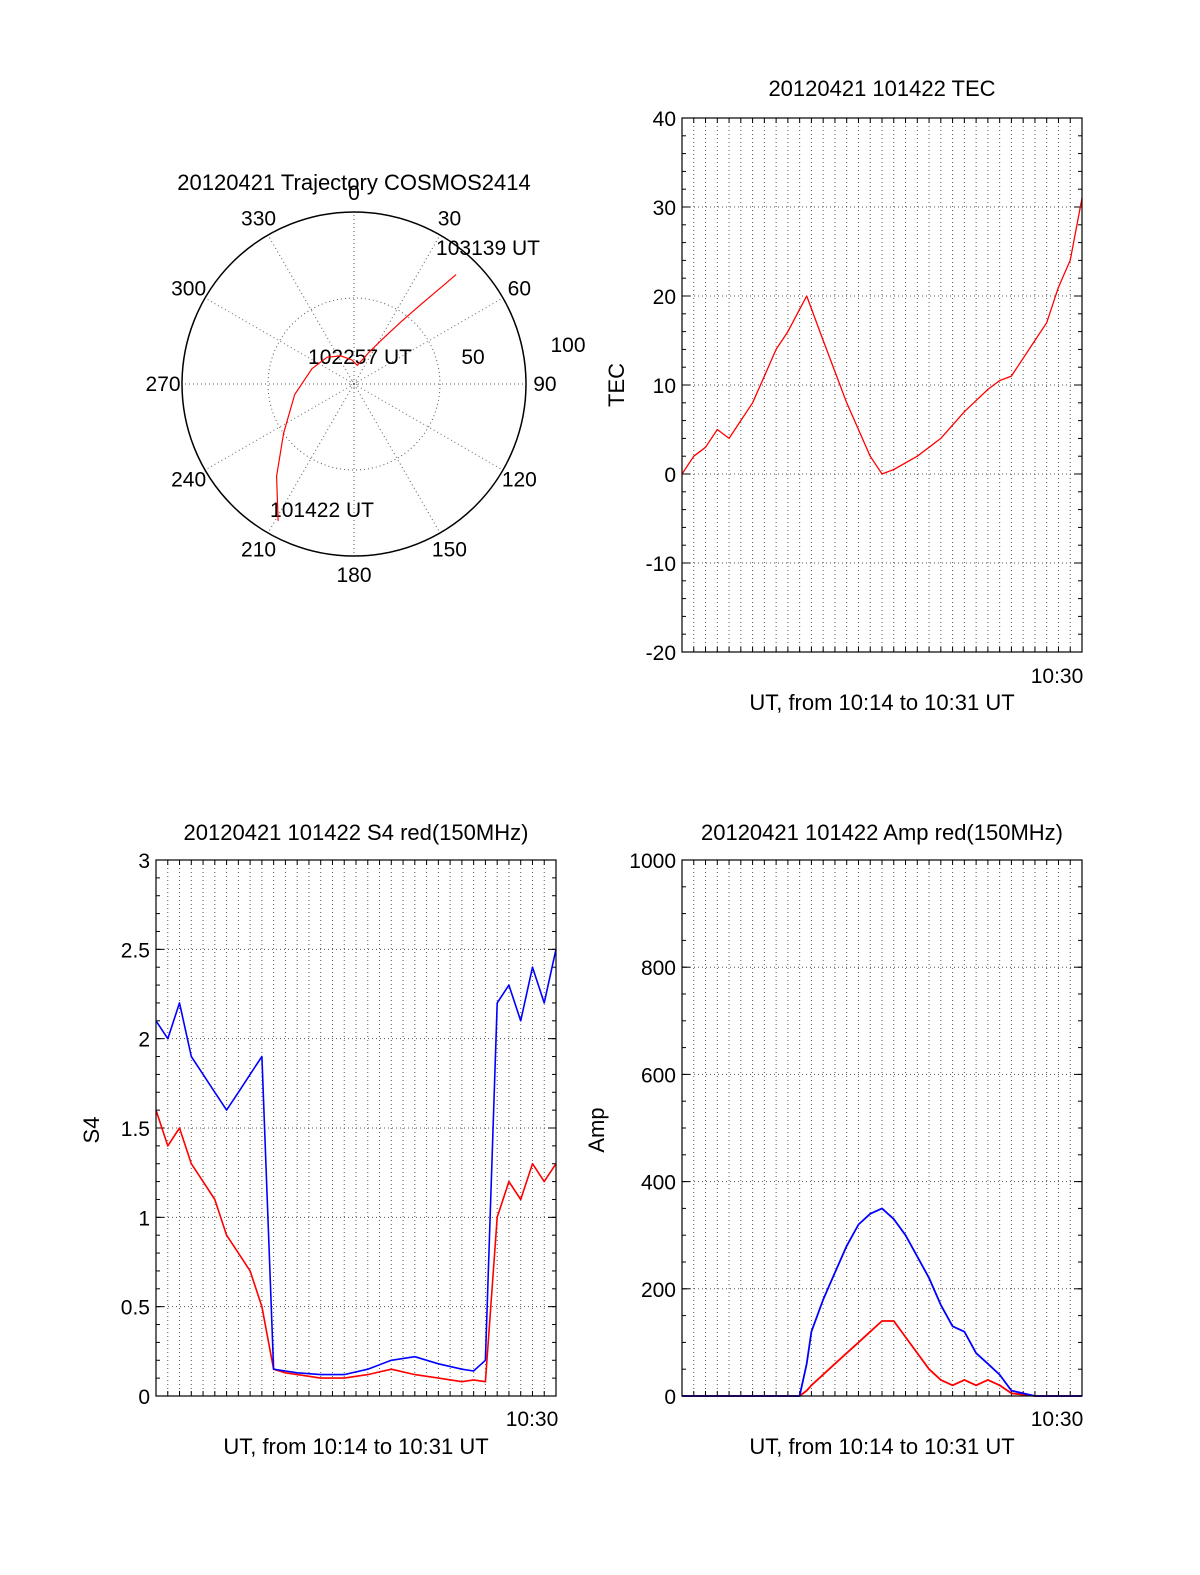 The image size is (1200, 1575). I want to click on polar-center-ring, so click(354, 384).